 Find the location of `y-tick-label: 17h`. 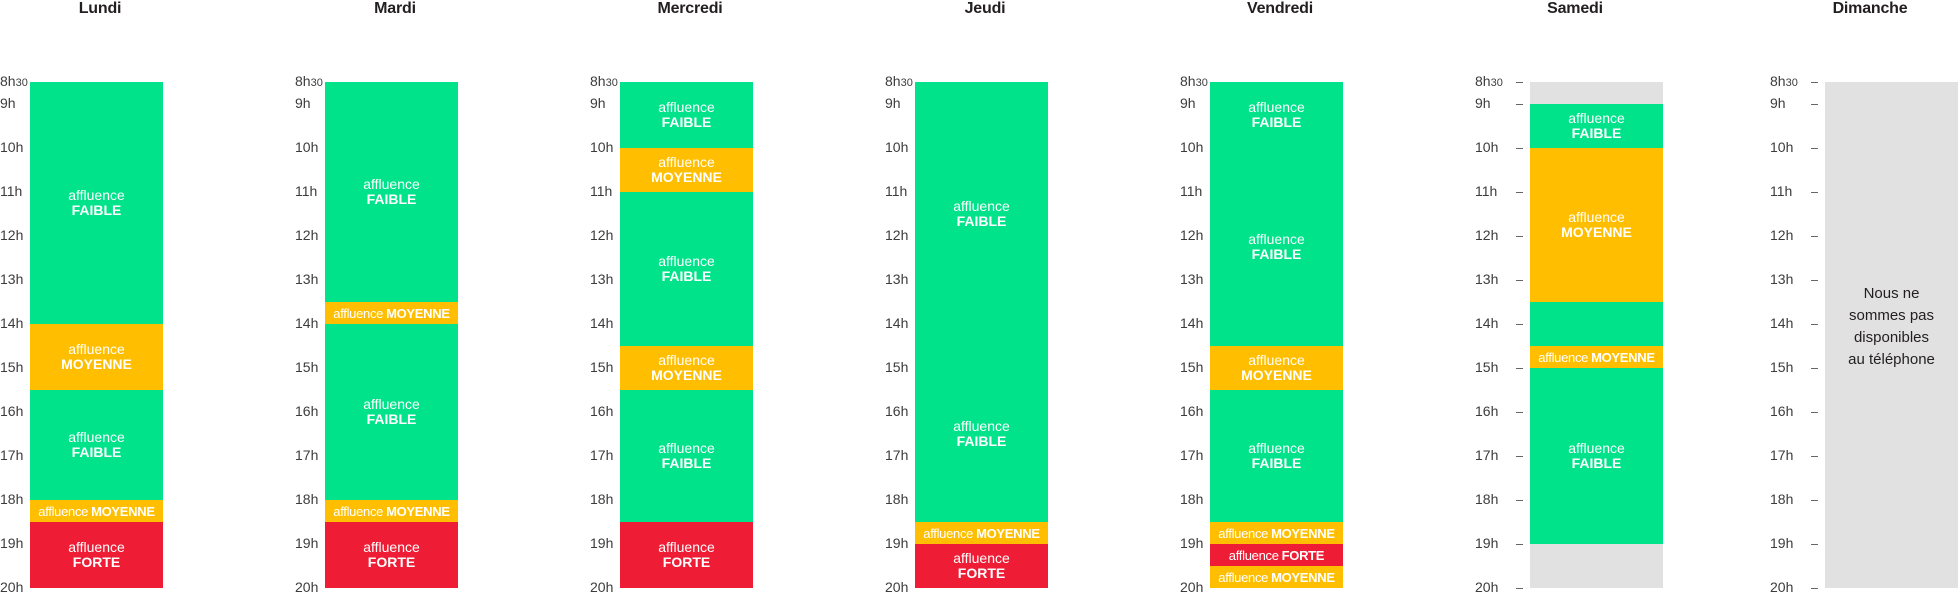

y-tick-label: 17h is located at coordinates (897, 455).